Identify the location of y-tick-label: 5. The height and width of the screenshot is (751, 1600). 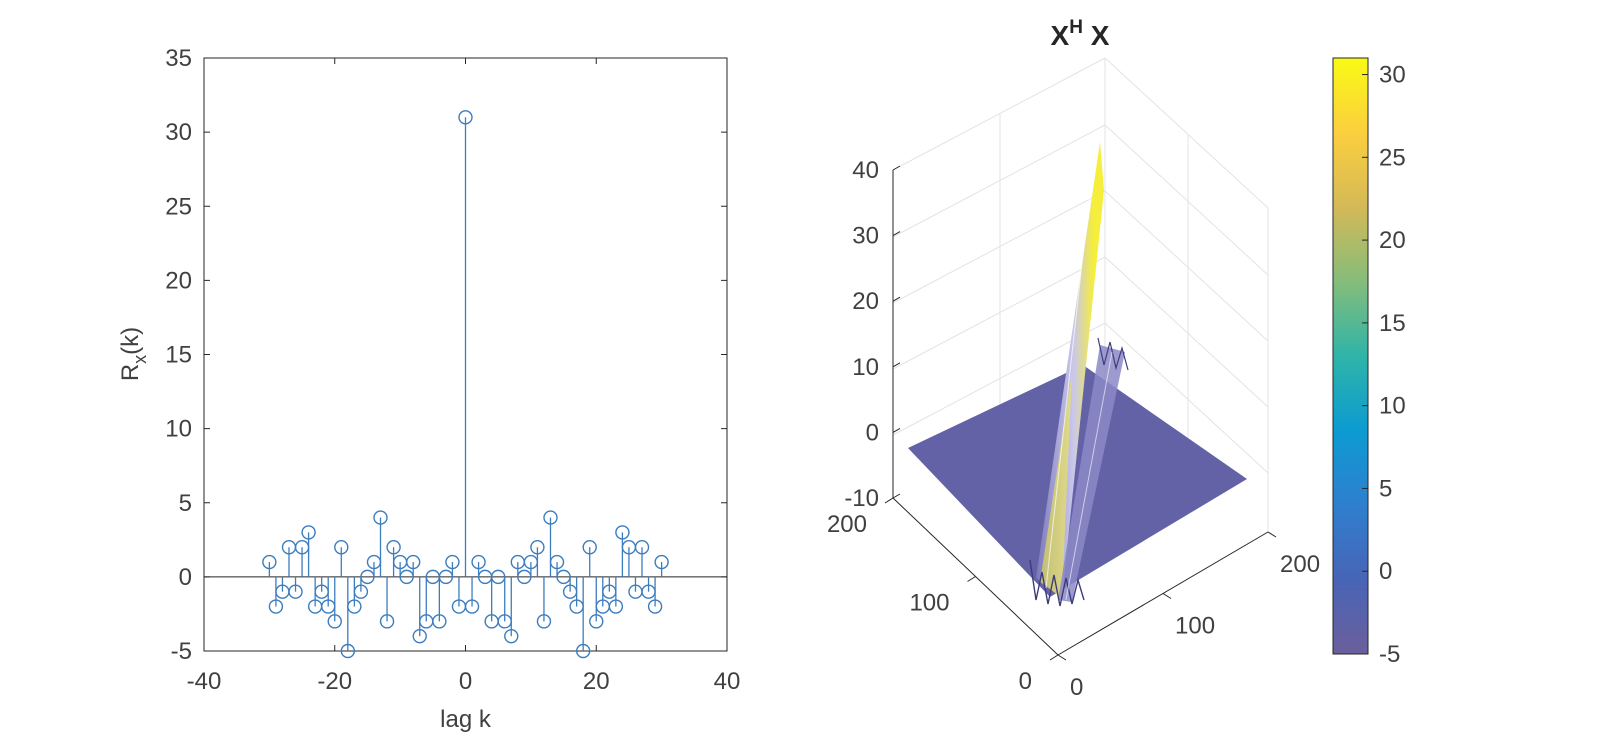
(185, 503).